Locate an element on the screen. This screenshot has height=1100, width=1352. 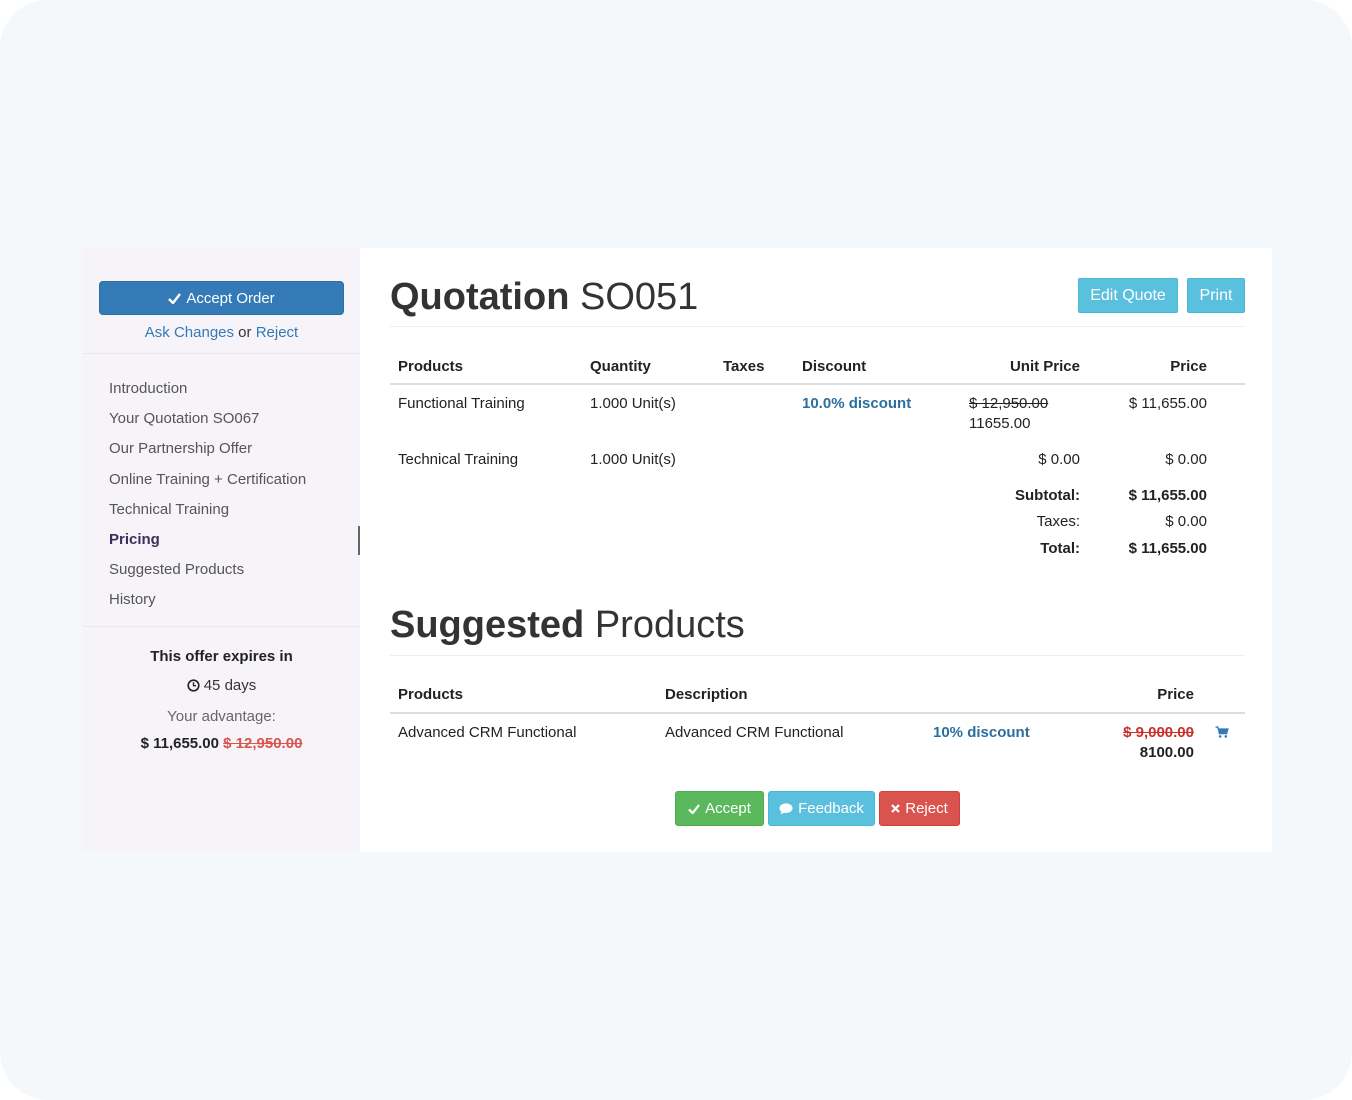
col-unit-price: Unit Price is located at coordinates (1044, 366).